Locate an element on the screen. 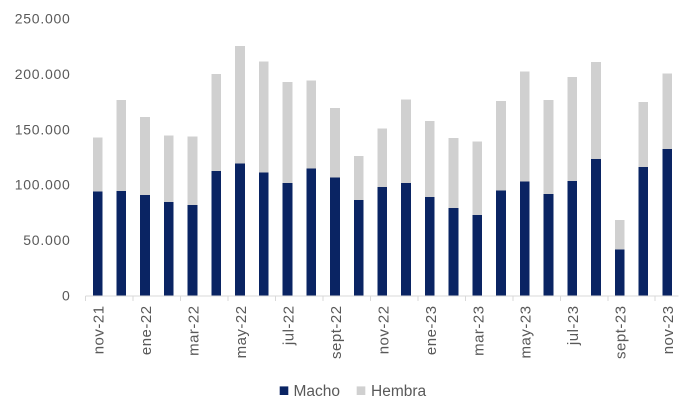  svg-text: Hembra is located at coordinates (399, 391).